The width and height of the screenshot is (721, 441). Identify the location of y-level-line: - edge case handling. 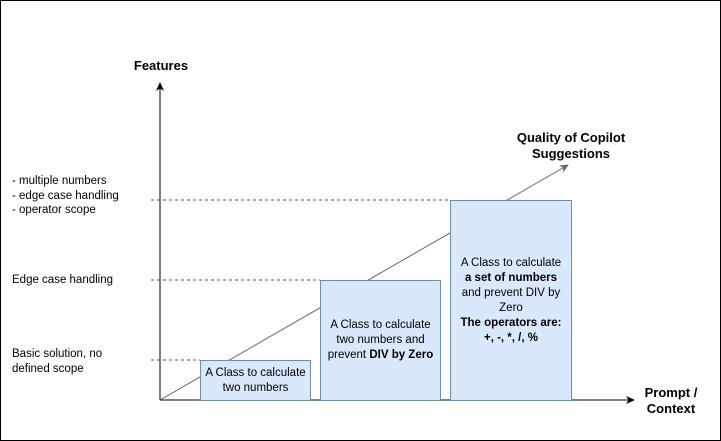
(65, 195).